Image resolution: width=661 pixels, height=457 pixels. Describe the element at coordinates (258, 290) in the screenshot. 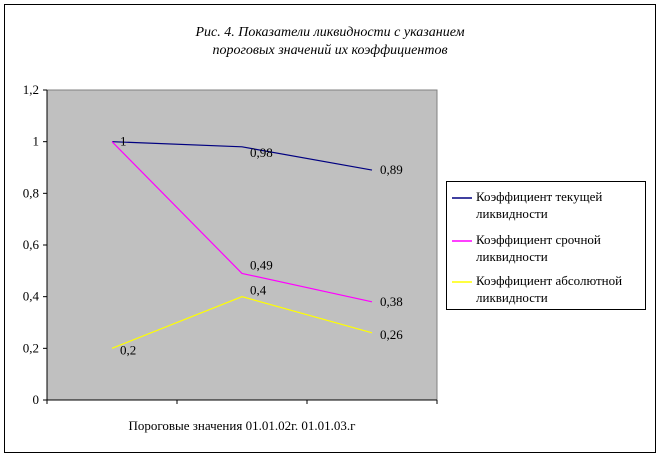

I see `data-label-s3-p2: 0,4` at that location.